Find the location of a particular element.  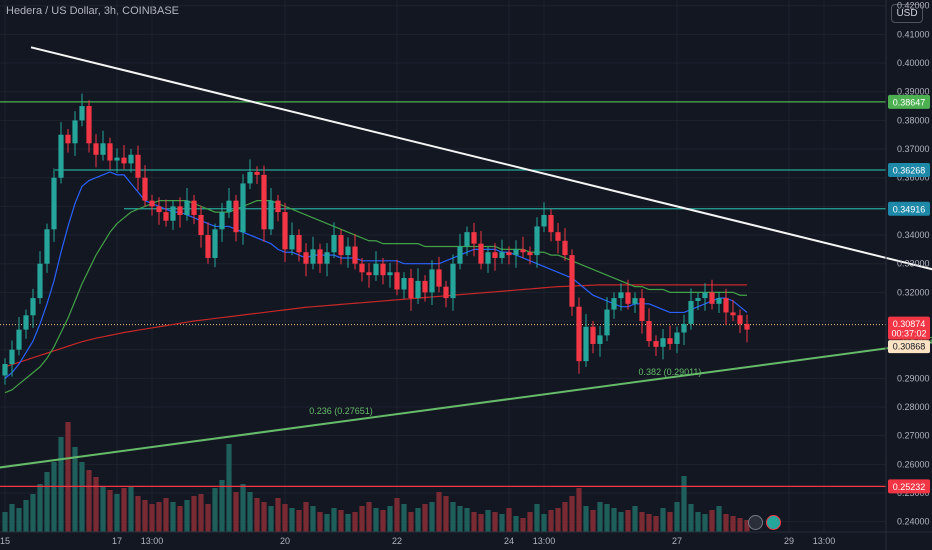

level-badge is located at coordinates (909, 486).